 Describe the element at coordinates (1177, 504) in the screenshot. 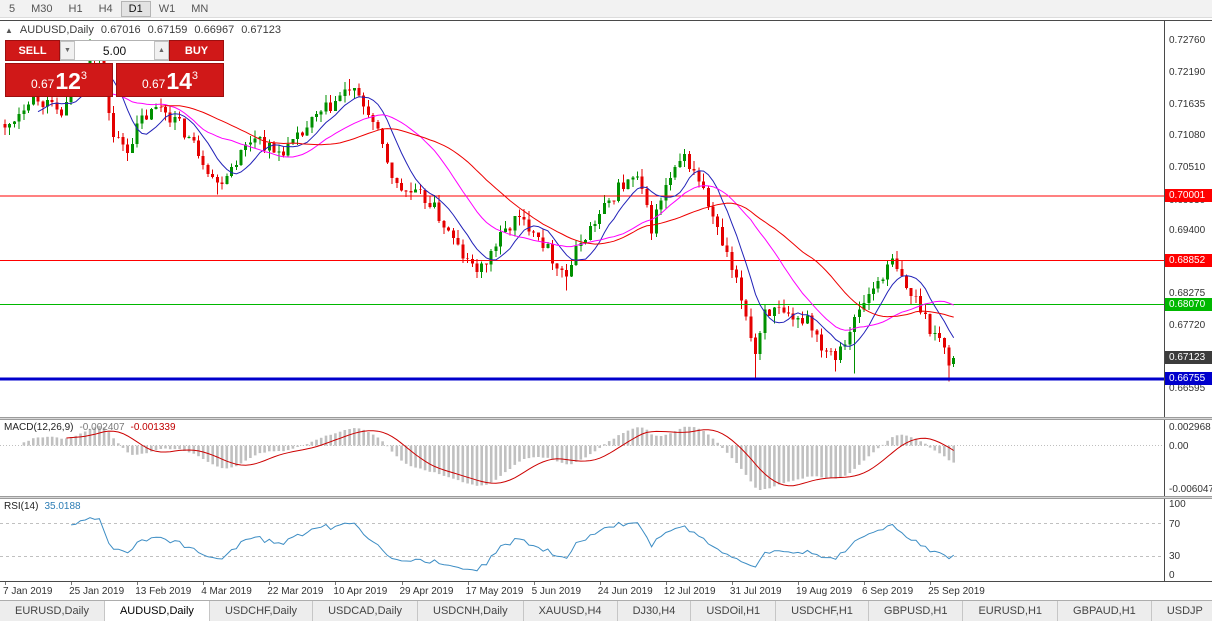

I see `rsi-axis-label: 100` at that location.